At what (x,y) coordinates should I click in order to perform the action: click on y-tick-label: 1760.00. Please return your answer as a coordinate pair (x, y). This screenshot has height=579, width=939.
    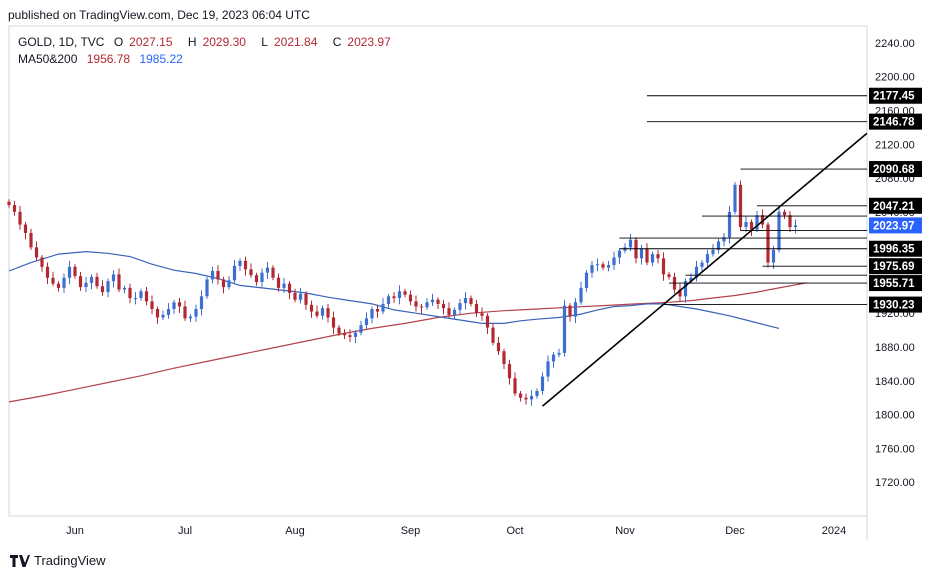
    Looking at the image, I should click on (895, 449).